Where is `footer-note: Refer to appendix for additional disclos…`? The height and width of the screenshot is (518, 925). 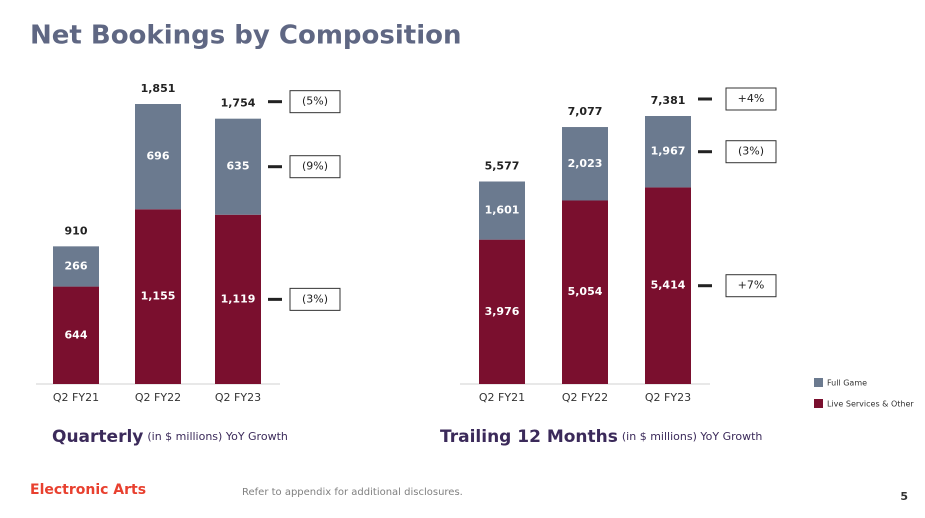
footer-note: Refer to appendix for additional disclos… is located at coordinates (352, 492).